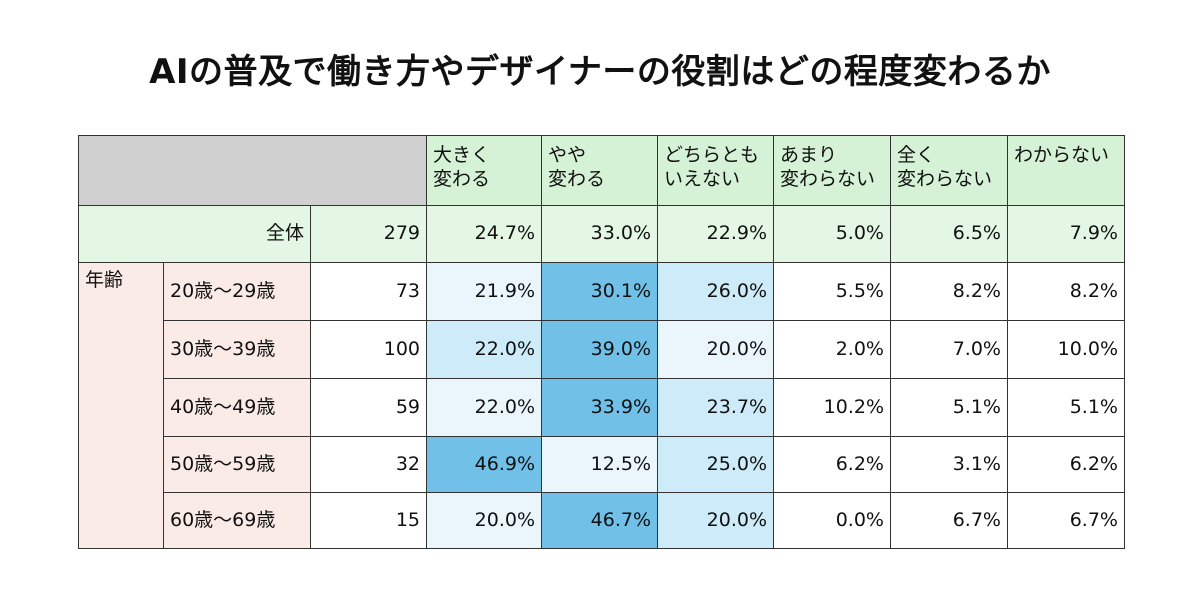 The image size is (1200, 603). I want to click on percent-cell: 33.9%, so click(599, 407).